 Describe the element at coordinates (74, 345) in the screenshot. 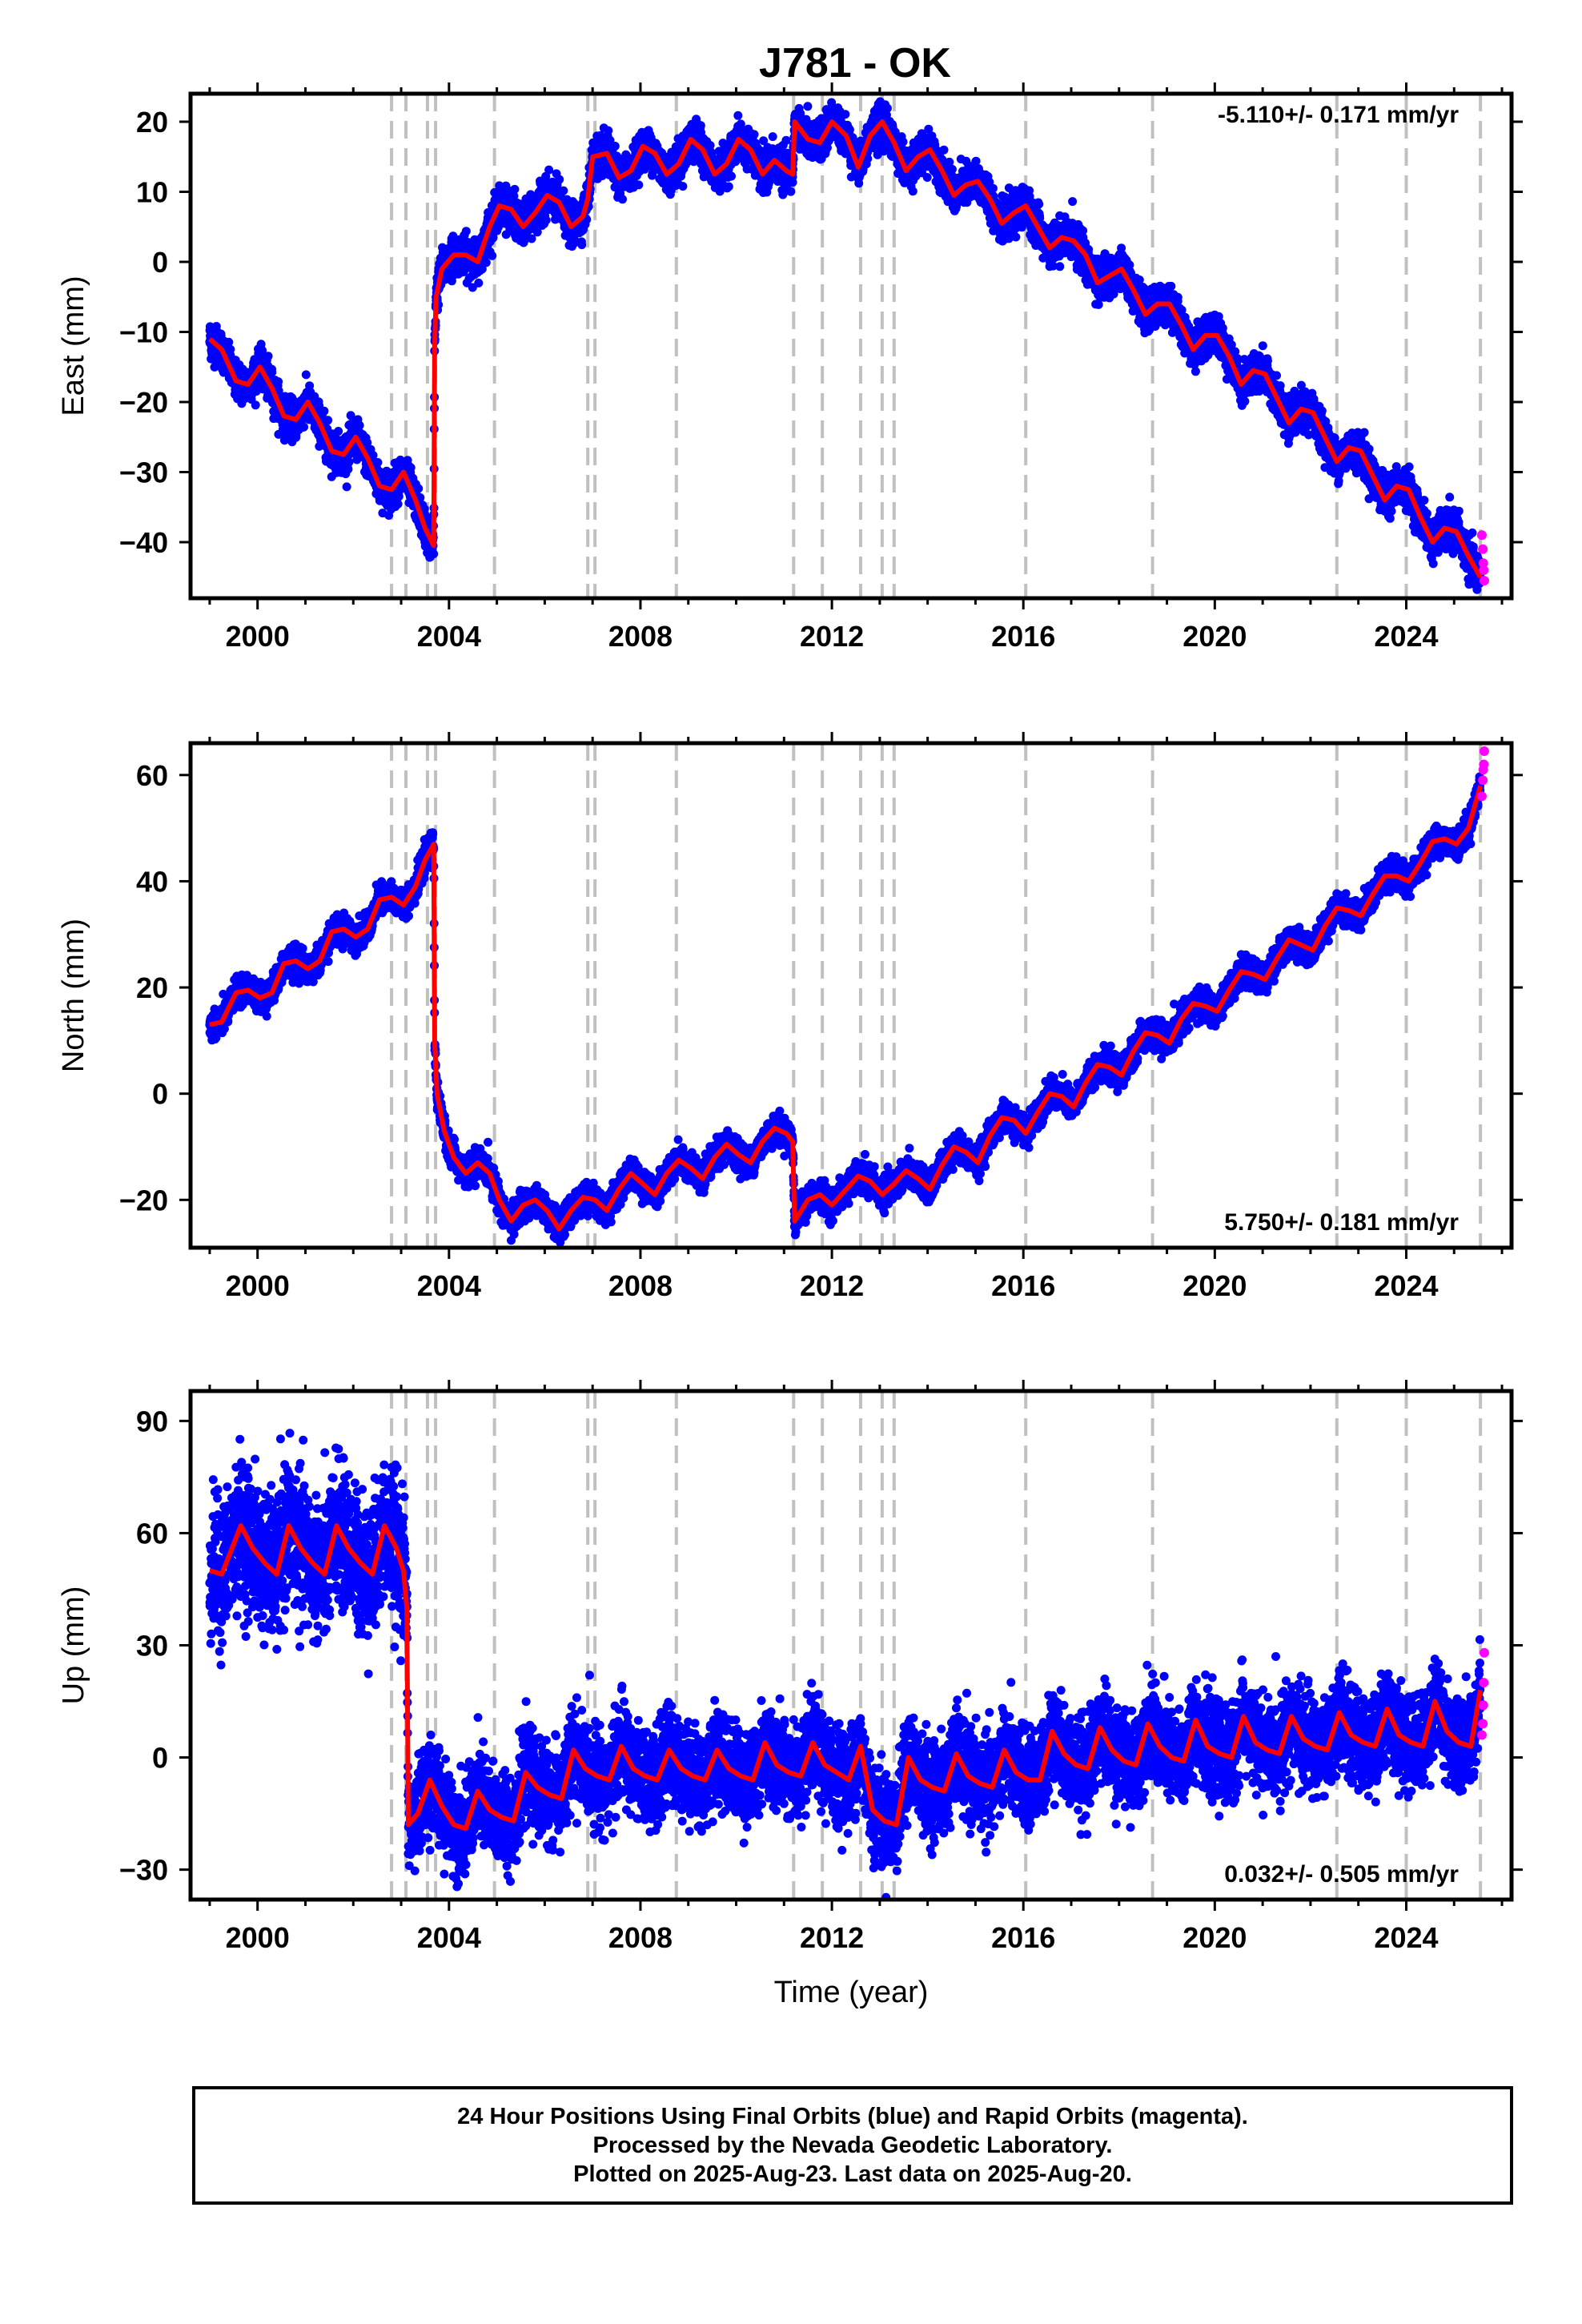

I see `y-axis-label: East (mm)` at that location.